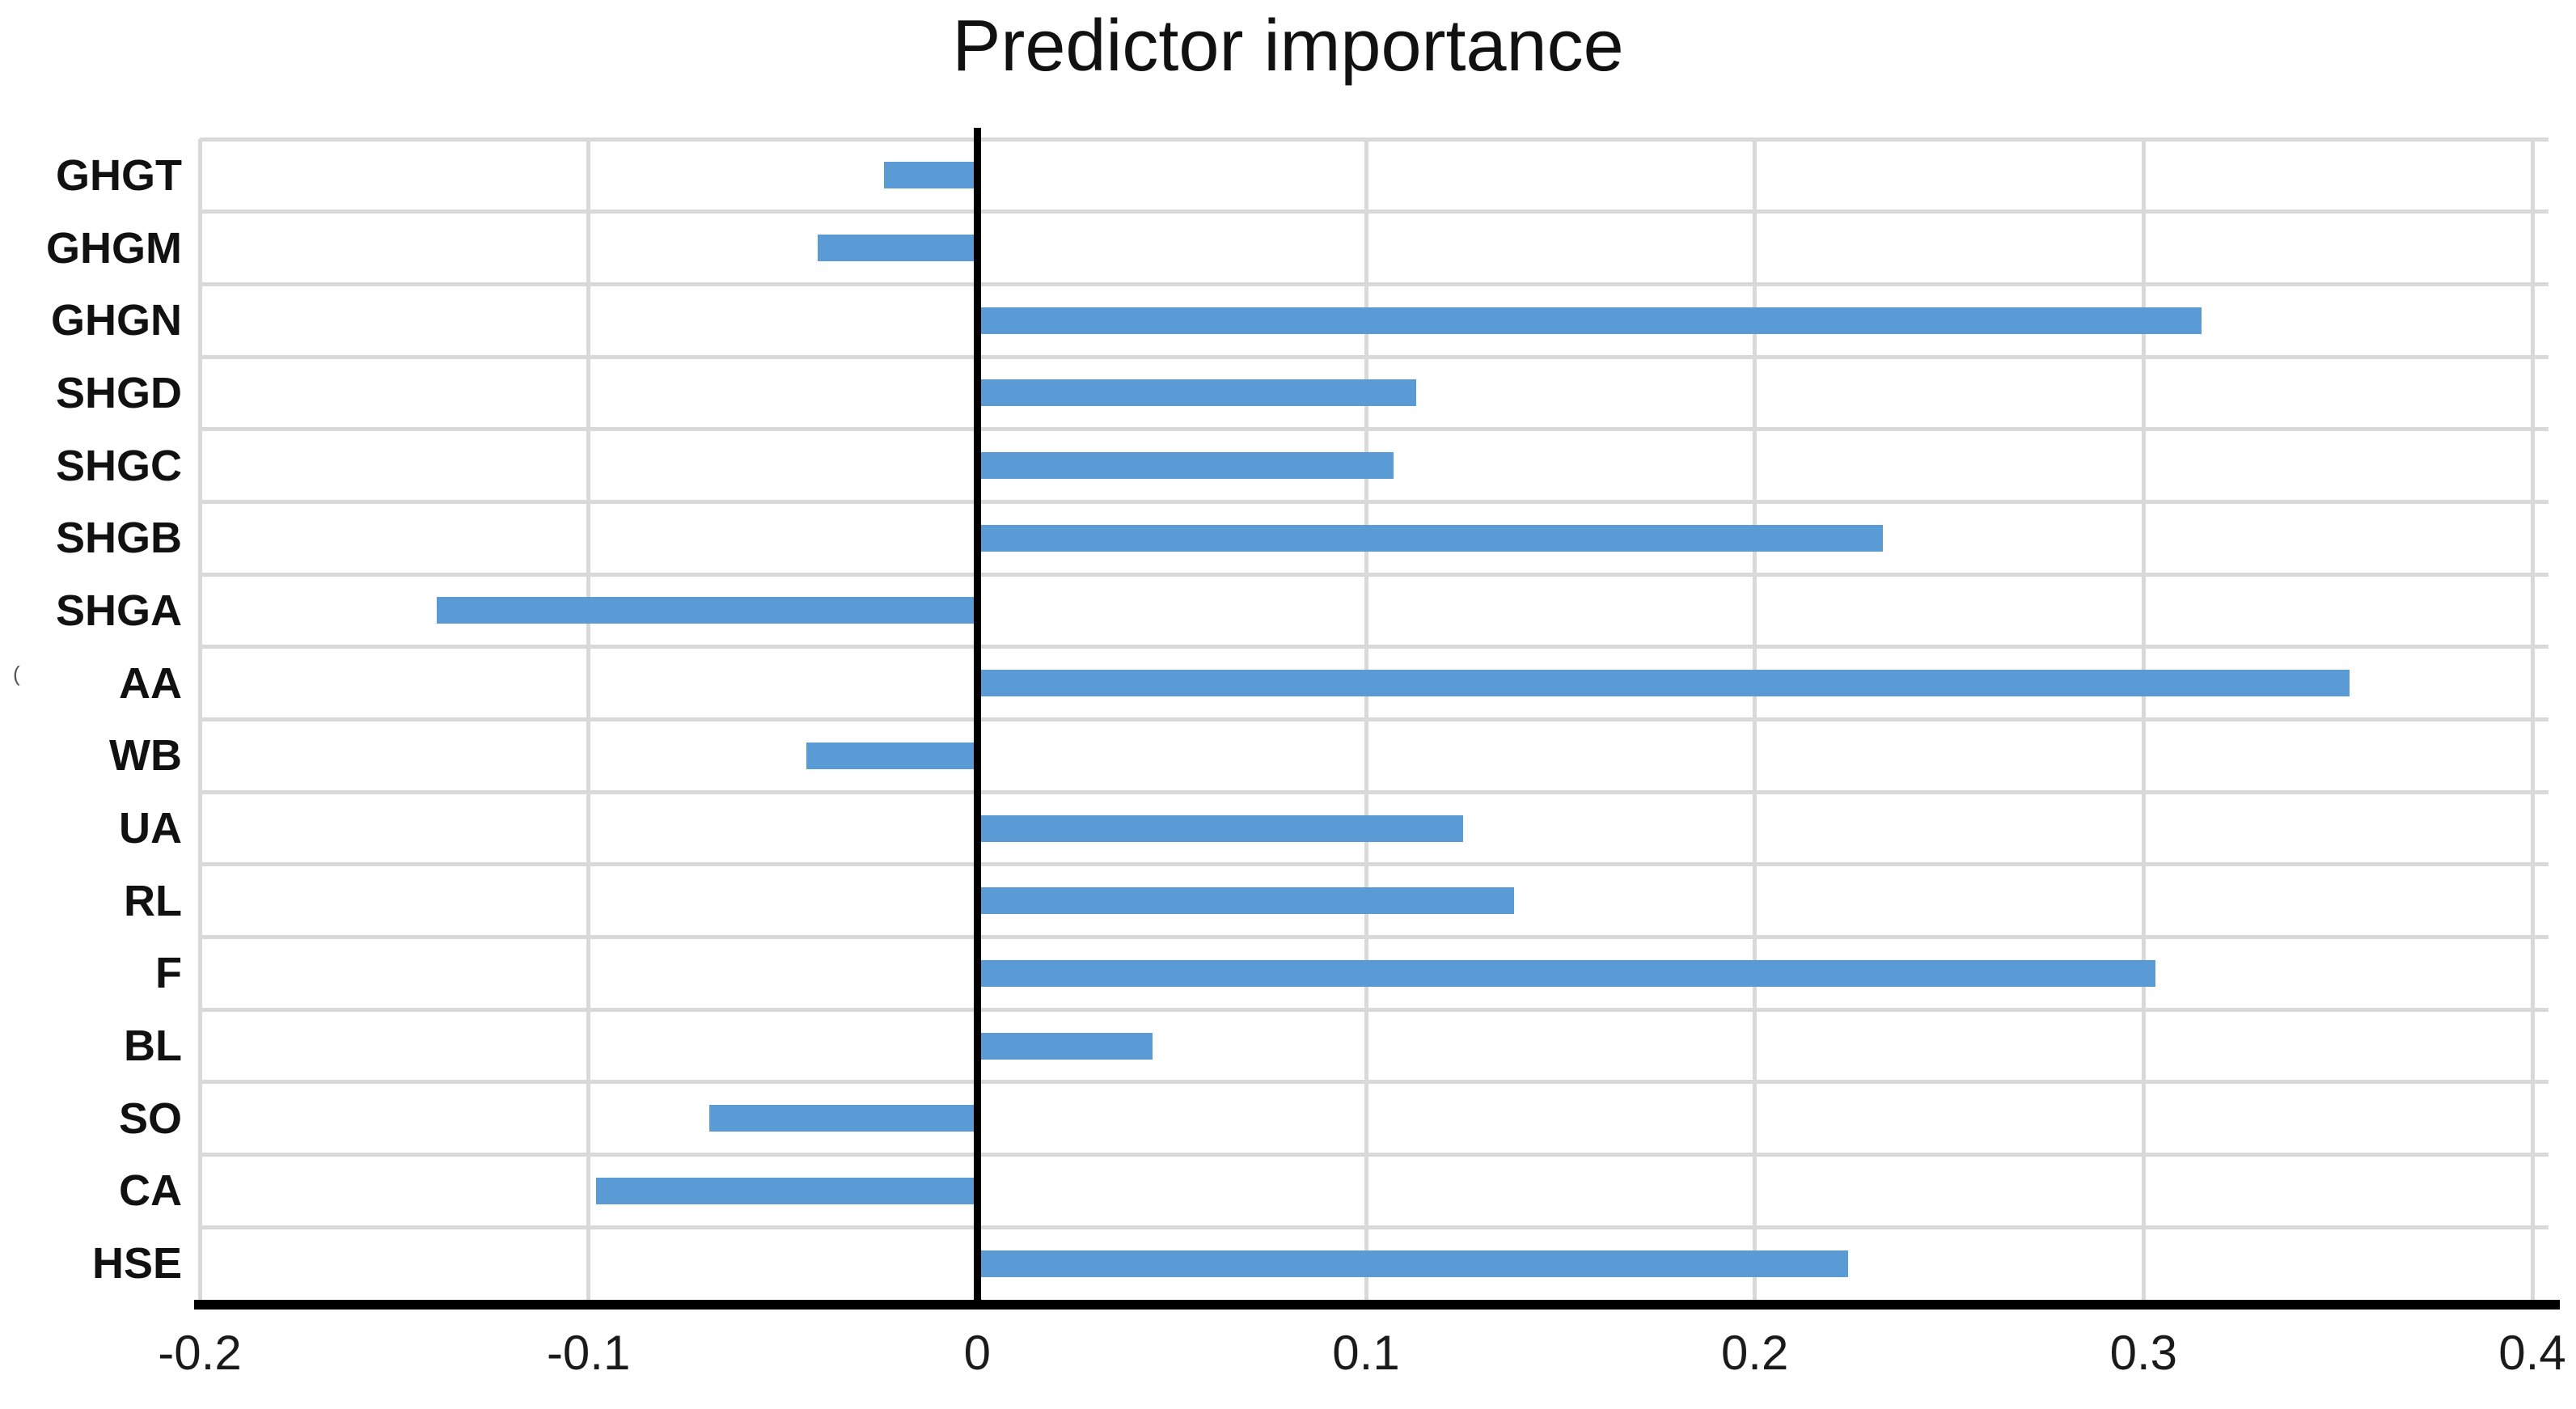  Describe the element at coordinates (1366, 1353) in the screenshot. I see `x-tick-label: 0.1` at that location.